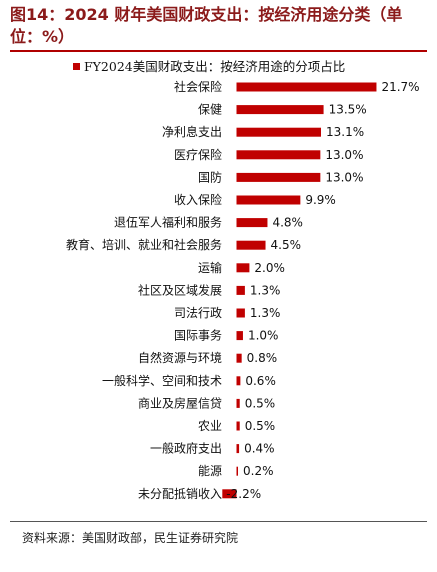 The height and width of the screenshot is (572, 437). Describe the element at coordinates (210, 471) in the screenshot. I see `category-label: 能源` at that location.